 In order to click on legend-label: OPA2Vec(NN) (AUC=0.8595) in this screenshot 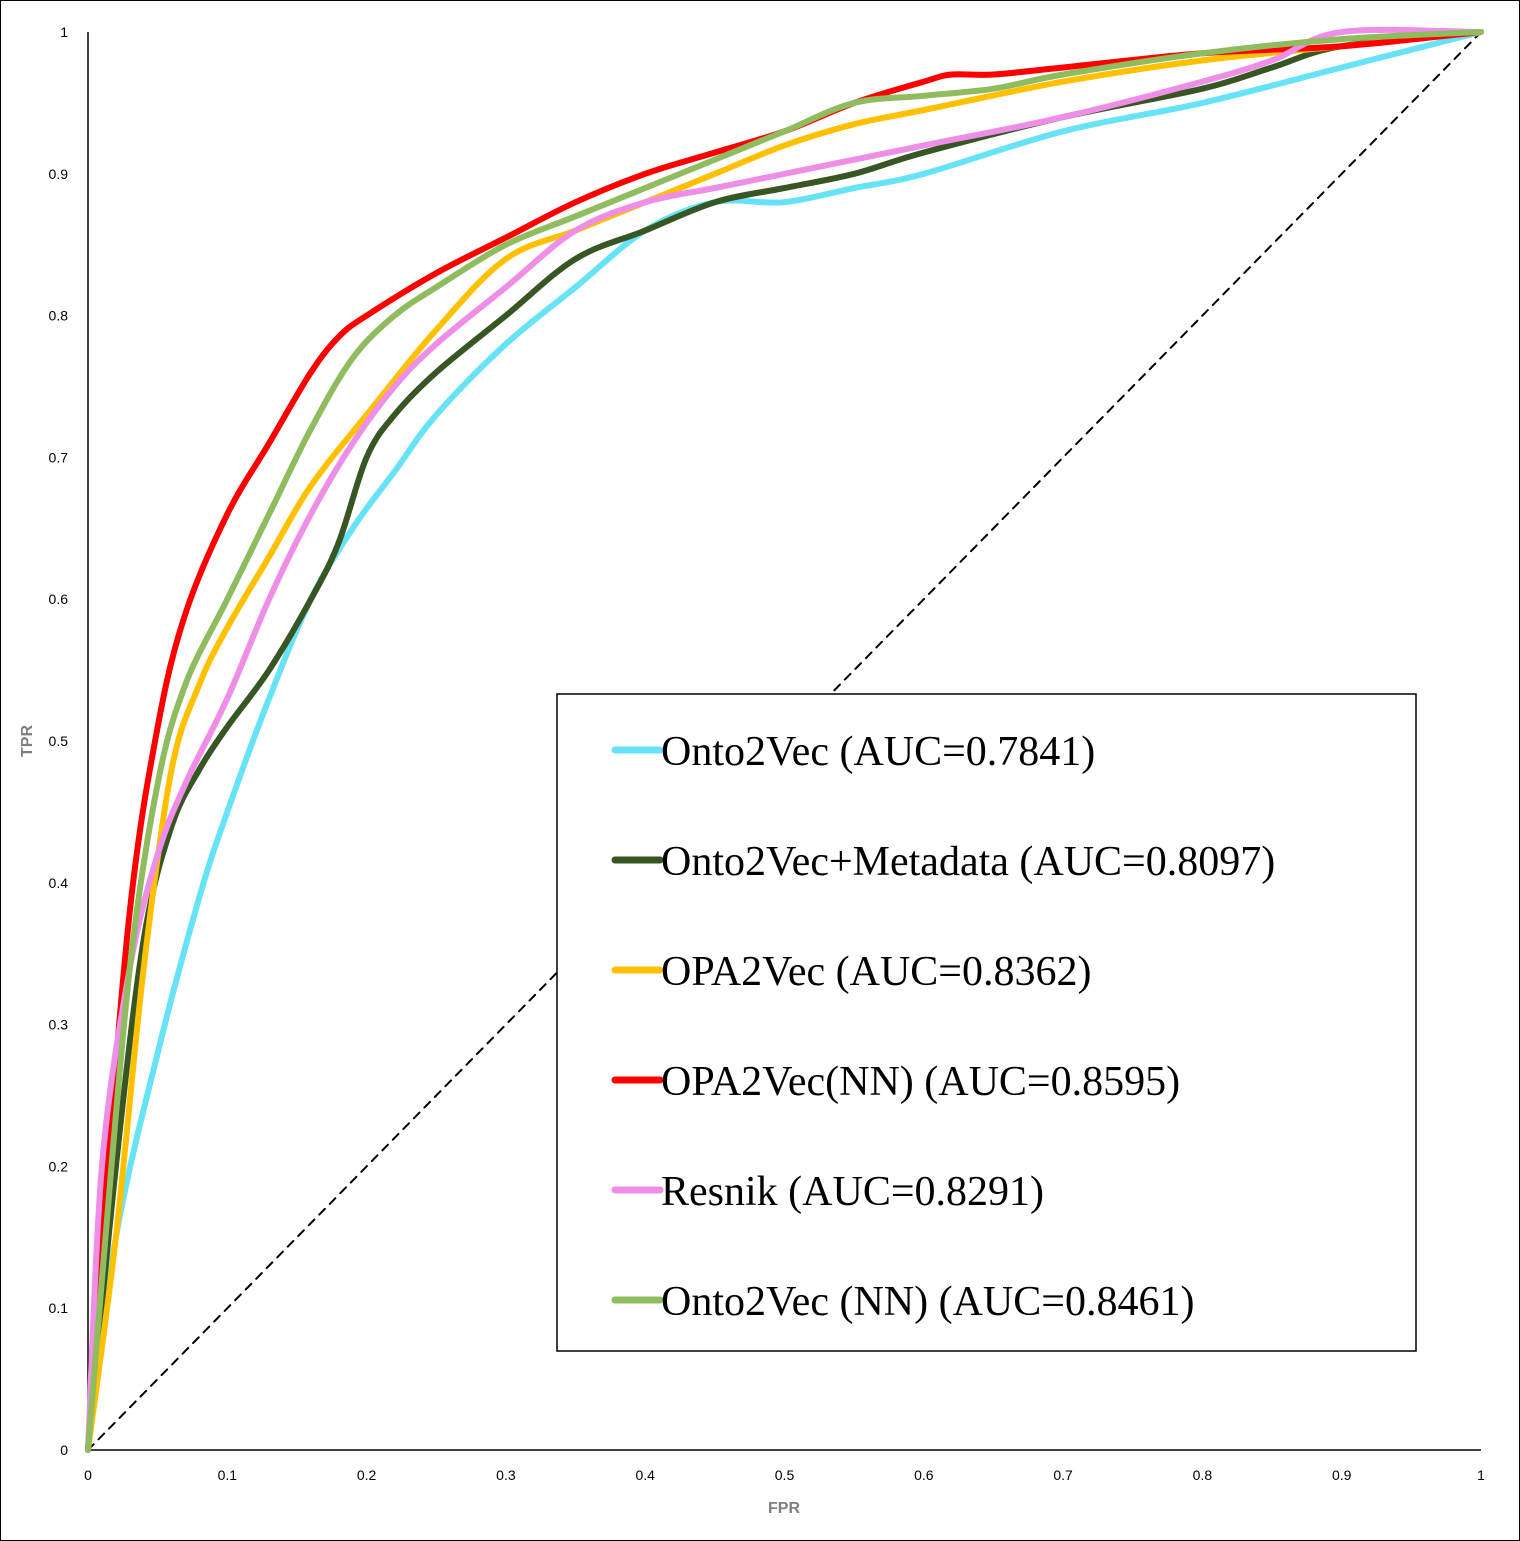, I will do `click(920, 1082)`.